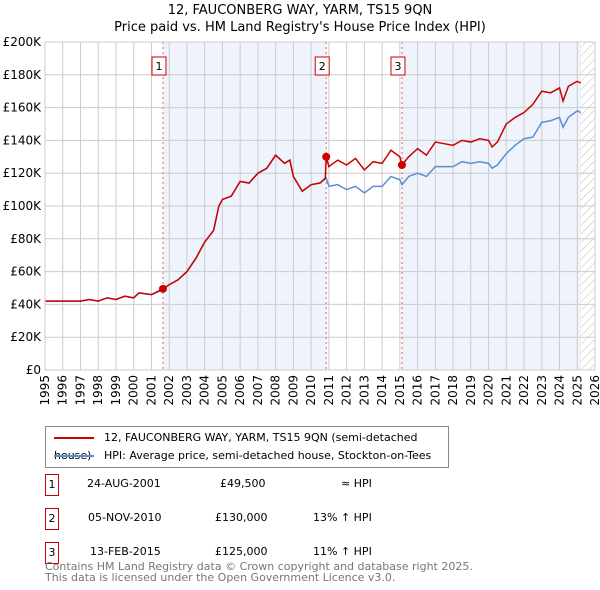 Image resolution: width=600 pixels, height=590 pixels. What do you see at coordinates (23, 206) in the screenshot?
I see `y-tick-label: £100K` at bounding box center [23, 206].